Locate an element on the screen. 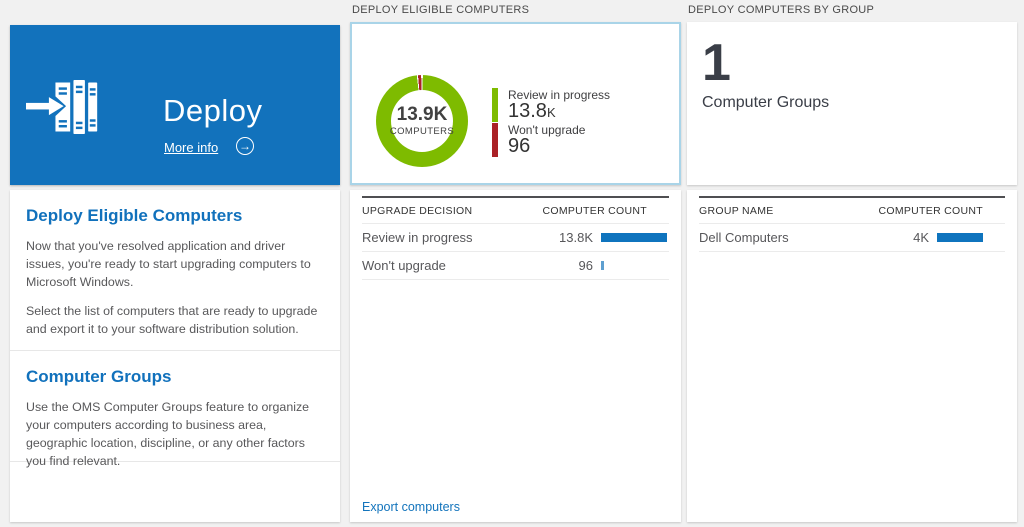 The width and height of the screenshot is (1024, 527). section-heading: Deploy Eligible Computers is located at coordinates (134, 215).